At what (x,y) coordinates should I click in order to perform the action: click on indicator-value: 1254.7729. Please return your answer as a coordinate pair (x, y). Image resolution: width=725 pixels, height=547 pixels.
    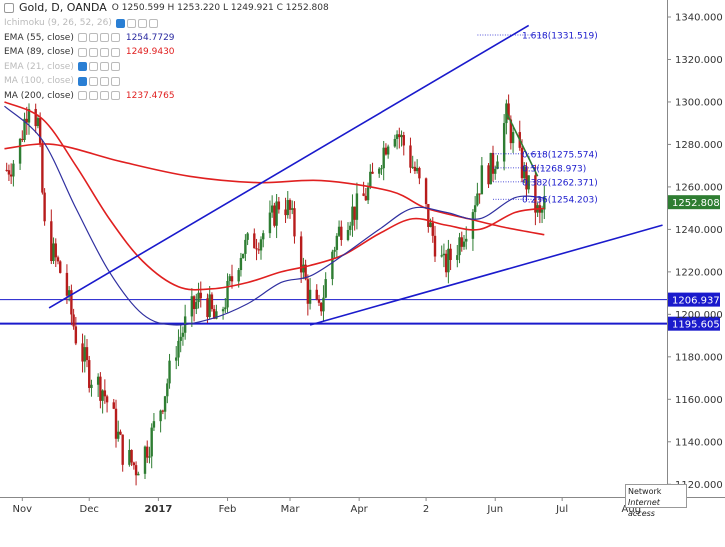
    Looking at the image, I should click on (150, 37).